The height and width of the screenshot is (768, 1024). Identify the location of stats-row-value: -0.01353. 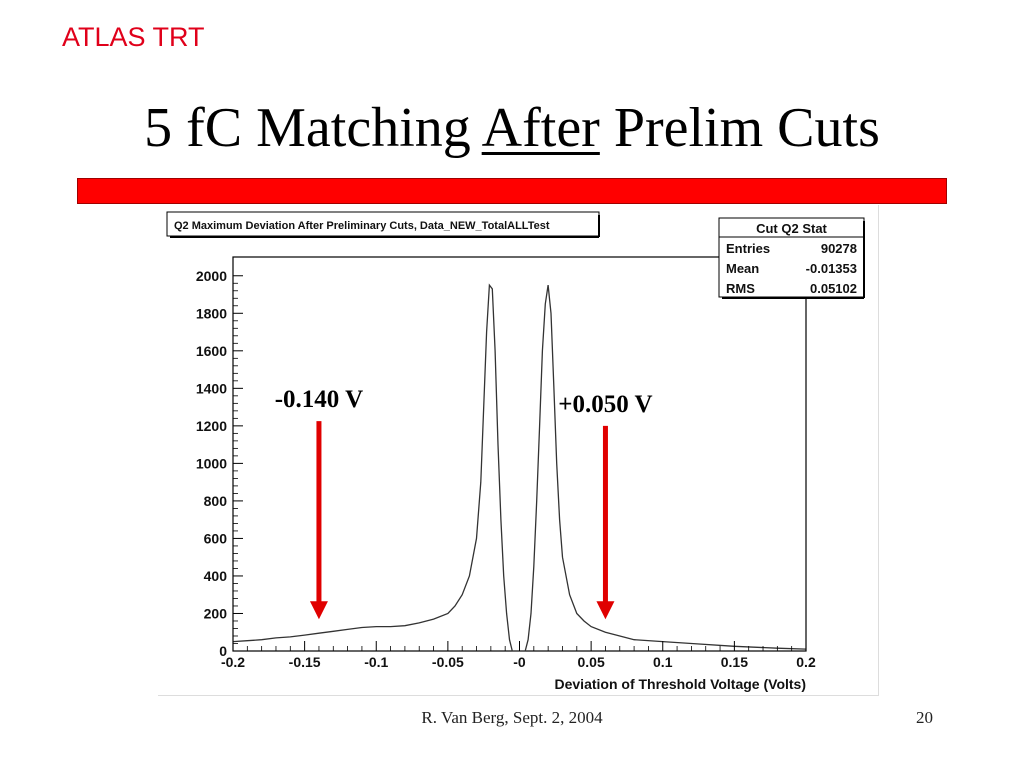
(831, 268).